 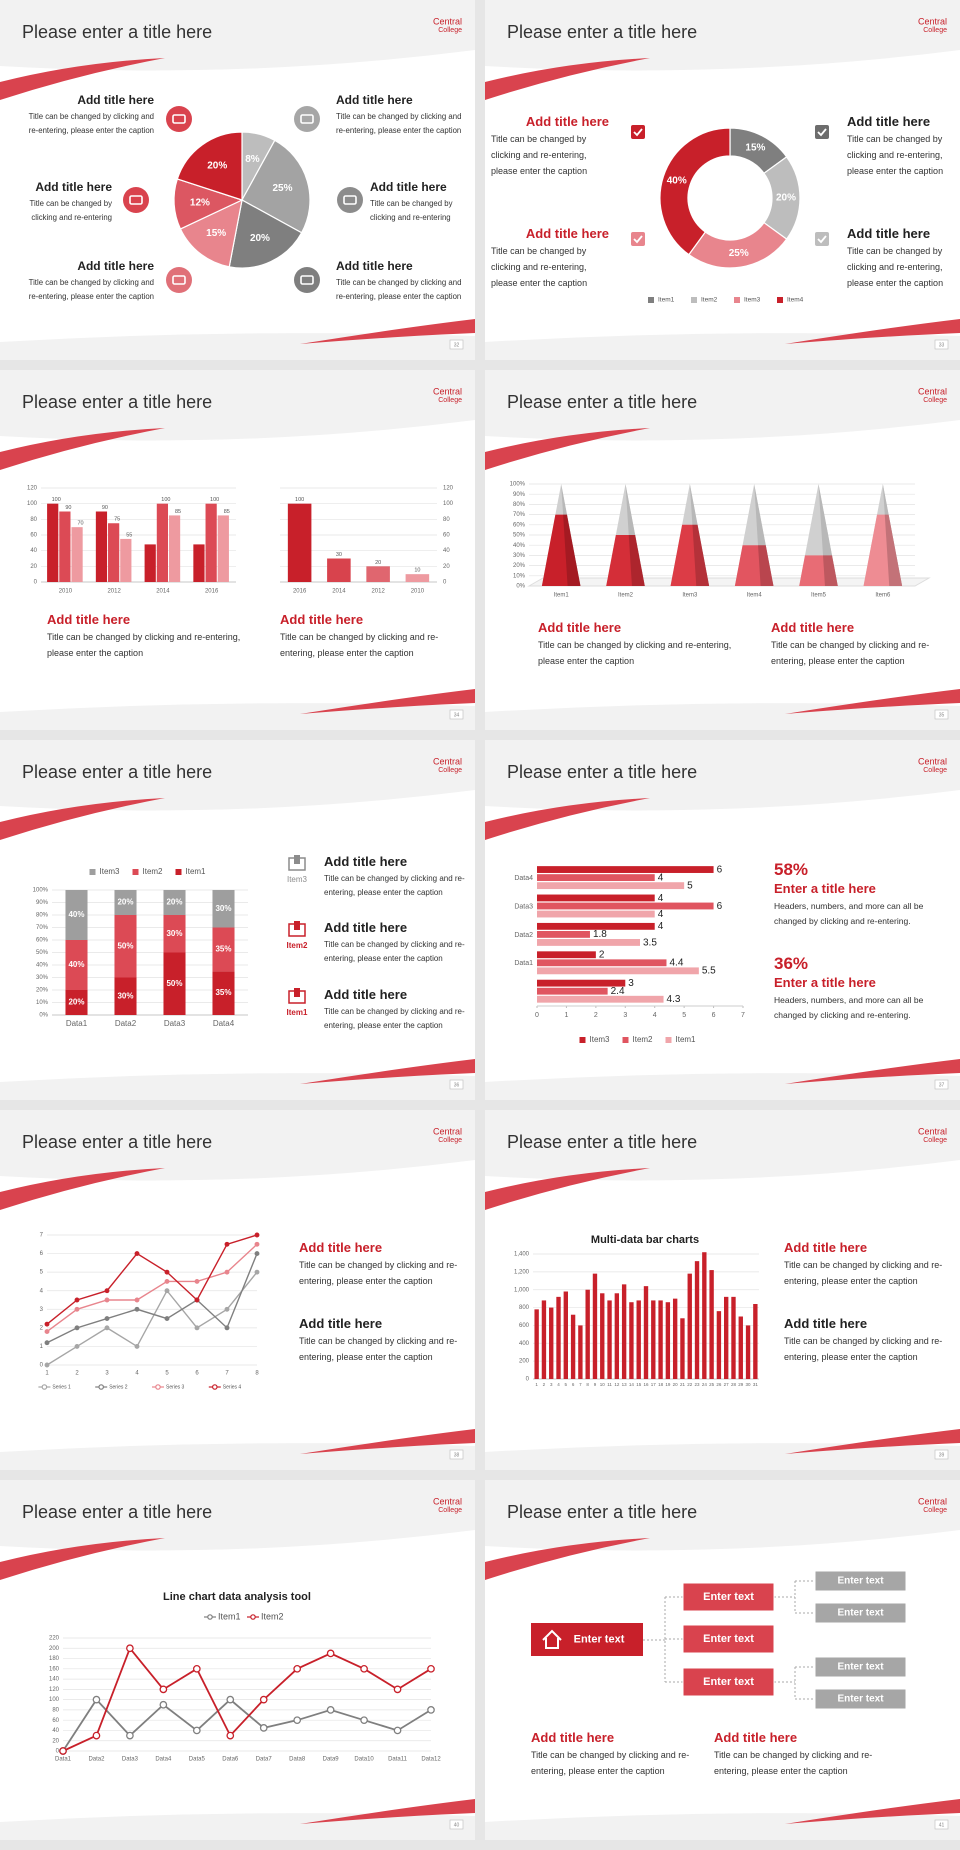 What do you see at coordinates (32, 489) in the screenshot?
I see `y-tick-label: 120` at bounding box center [32, 489].